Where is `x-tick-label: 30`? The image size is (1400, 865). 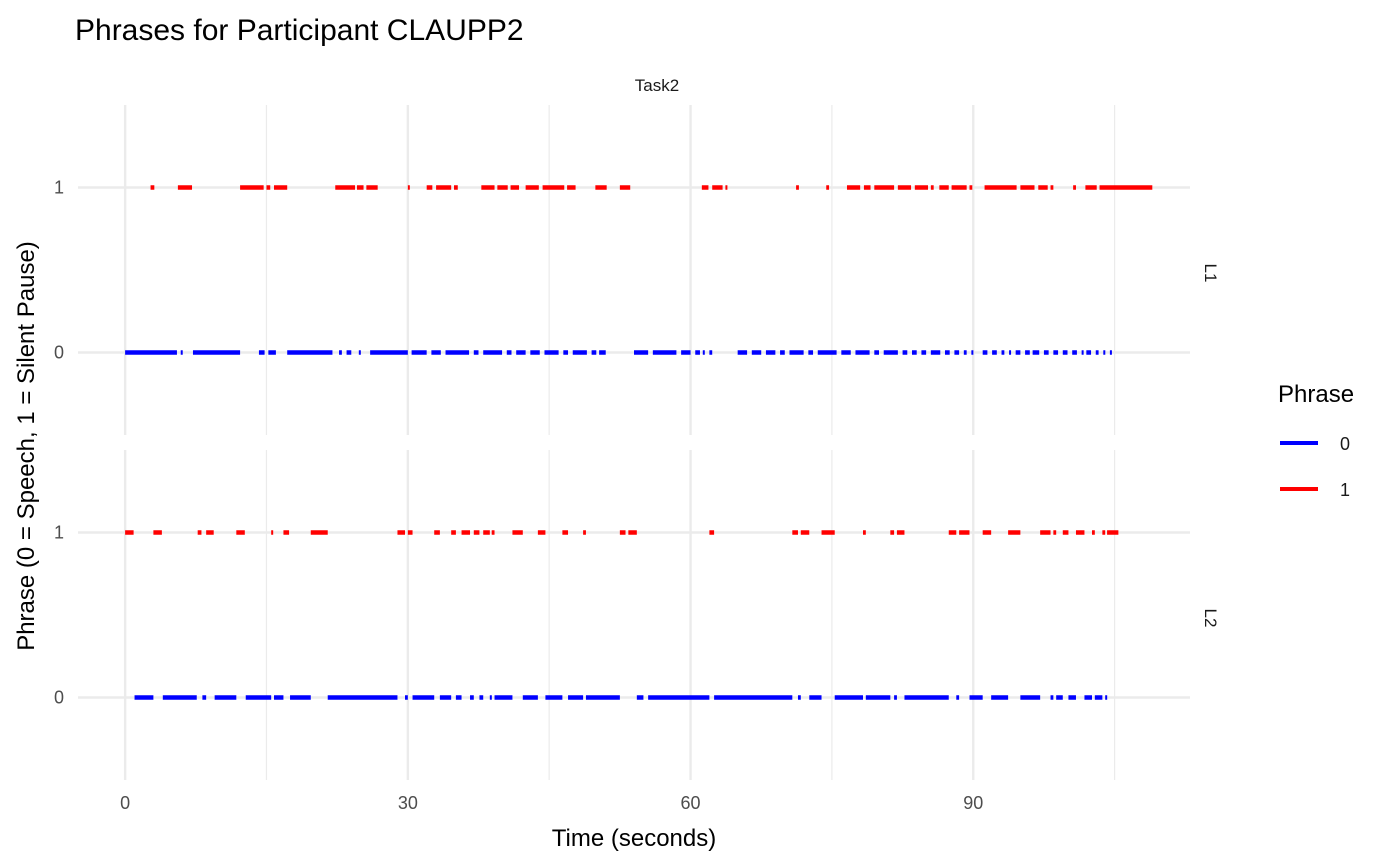 x-tick-label: 30 is located at coordinates (408, 803).